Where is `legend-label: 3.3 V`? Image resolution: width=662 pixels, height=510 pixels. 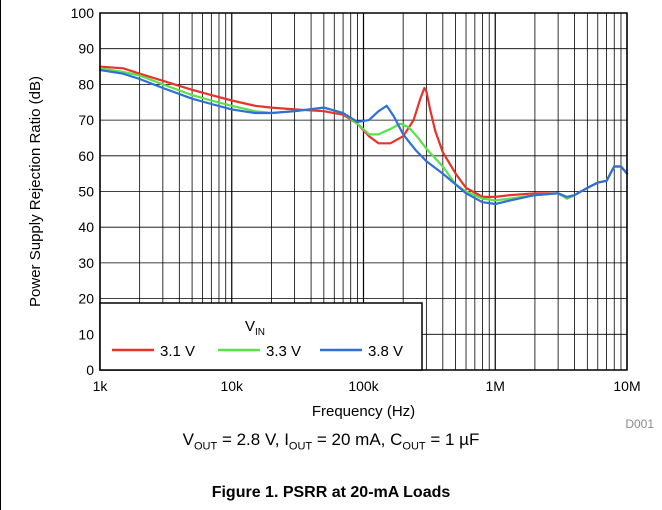 legend-label: 3.3 V is located at coordinates (283, 351).